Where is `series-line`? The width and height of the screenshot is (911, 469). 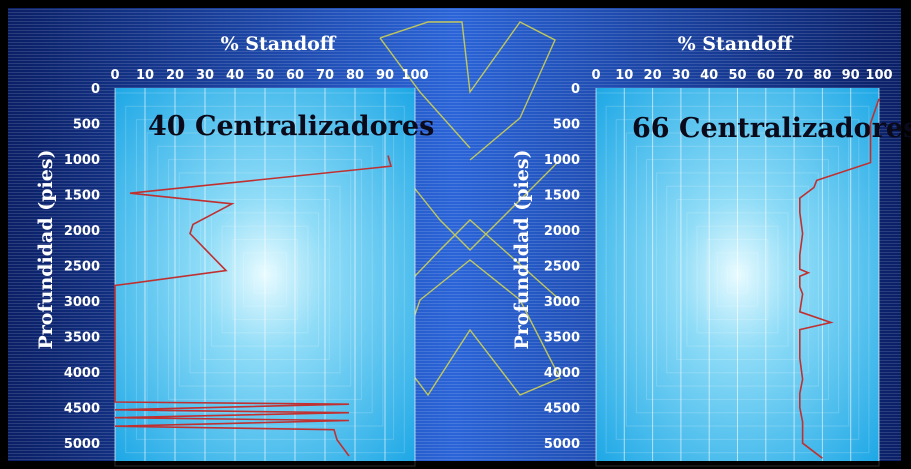 series-line is located at coordinates (839, 278).